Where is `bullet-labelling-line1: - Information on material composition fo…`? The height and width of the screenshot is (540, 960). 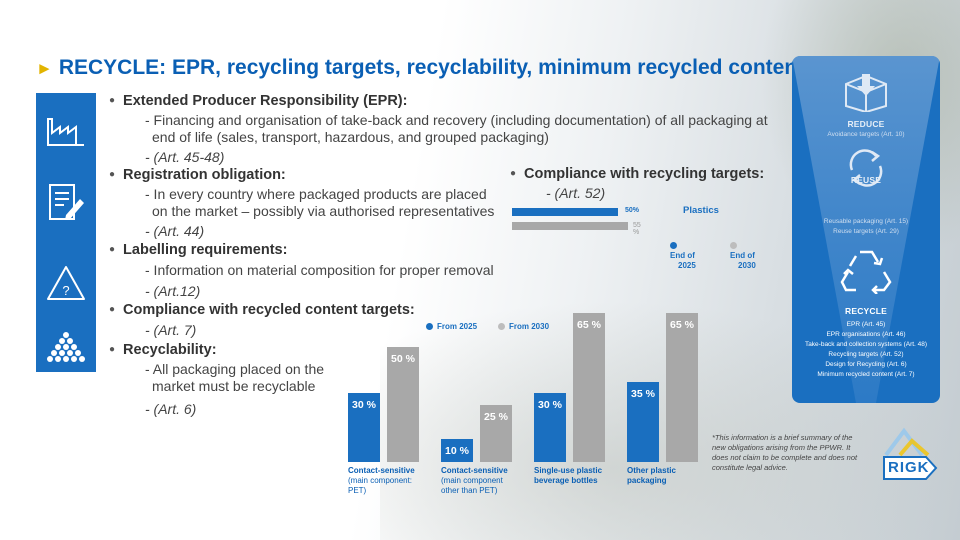
bullet-labelling-line1: - Information on material composition fo… is located at coordinates (319, 270).